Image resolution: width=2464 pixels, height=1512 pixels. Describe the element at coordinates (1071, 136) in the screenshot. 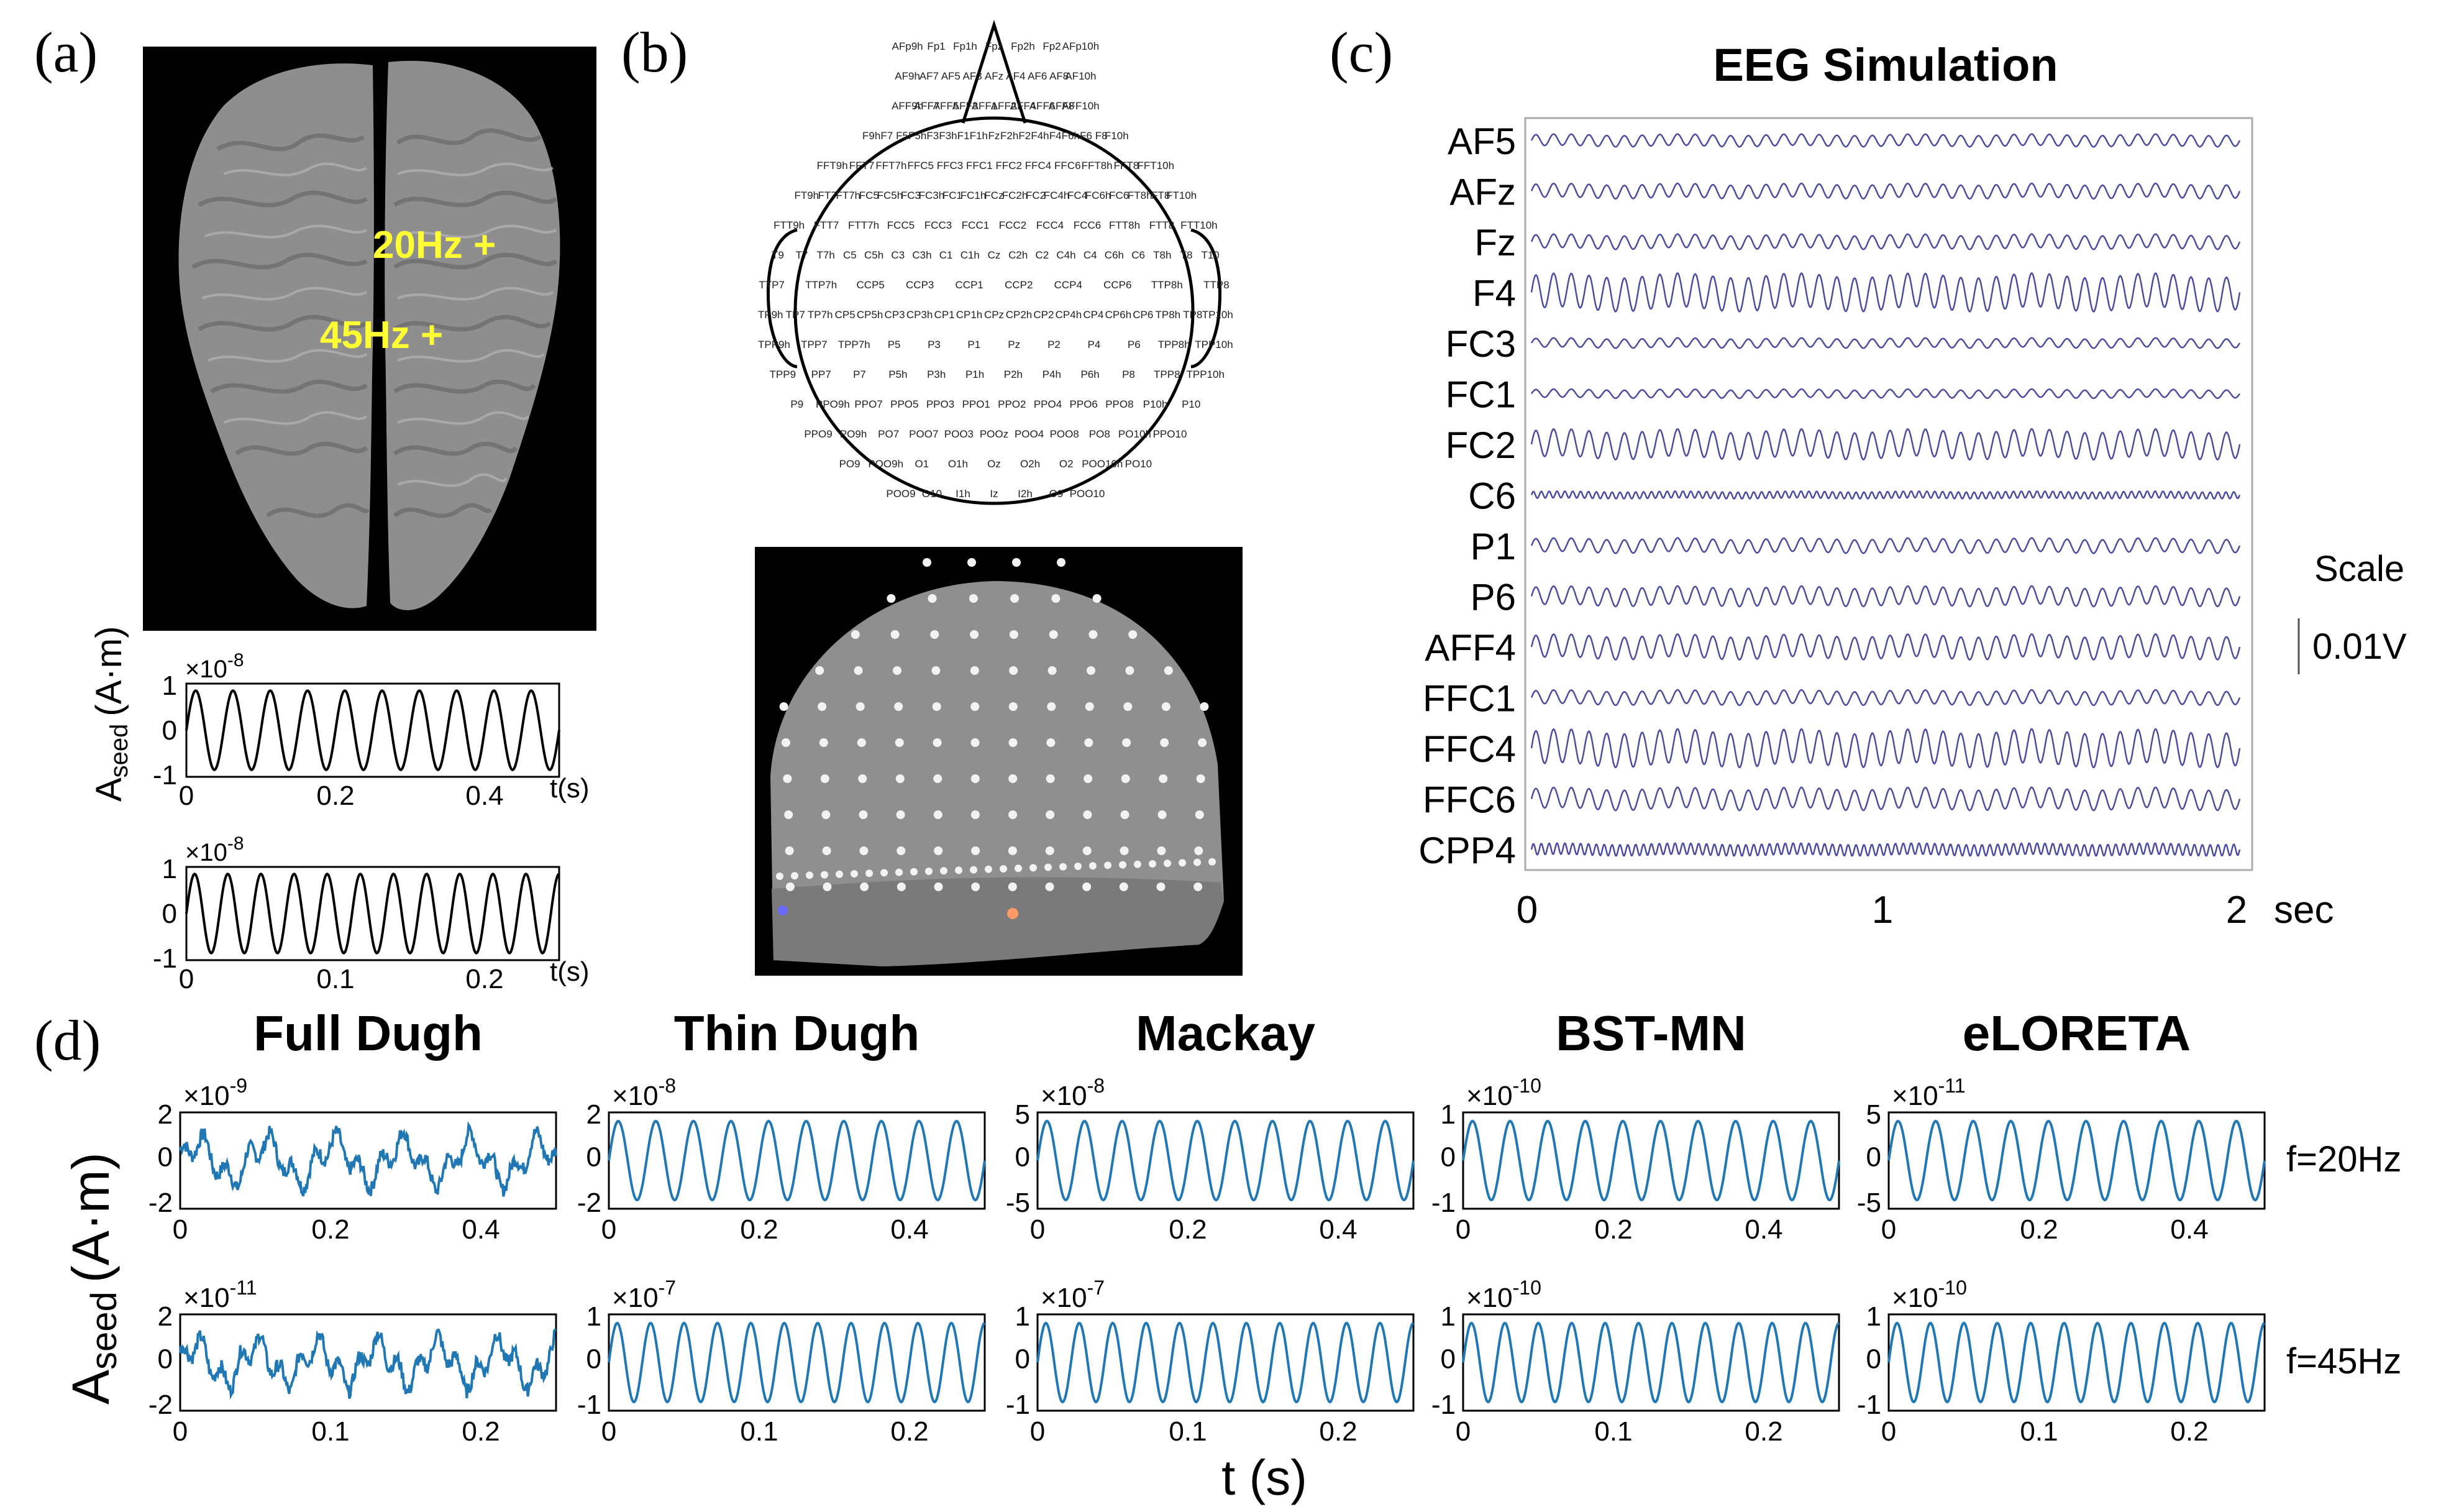

I see `electrode-label: F6h` at that location.